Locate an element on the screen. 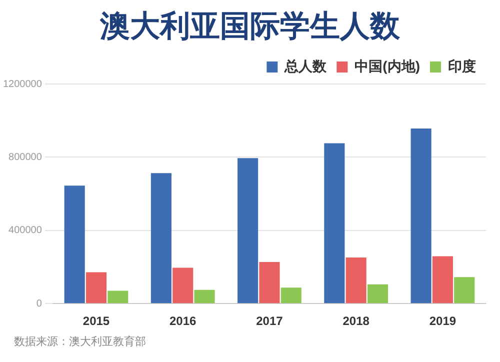 The image size is (500, 362). chart-title: 澳大利亚国际学生人数 is located at coordinates (249, 27).